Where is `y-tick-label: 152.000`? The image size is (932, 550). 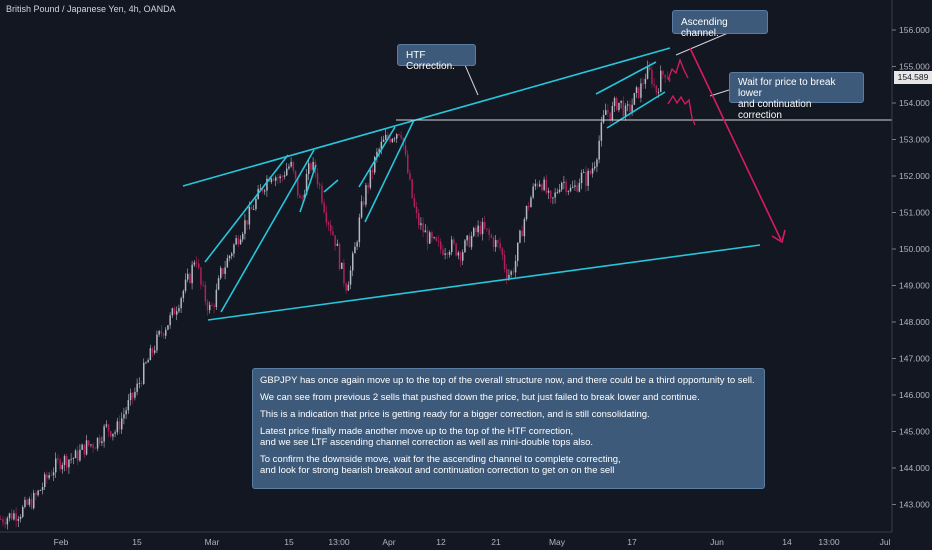 y-tick-label: 152.000 is located at coordinates (914, 176).